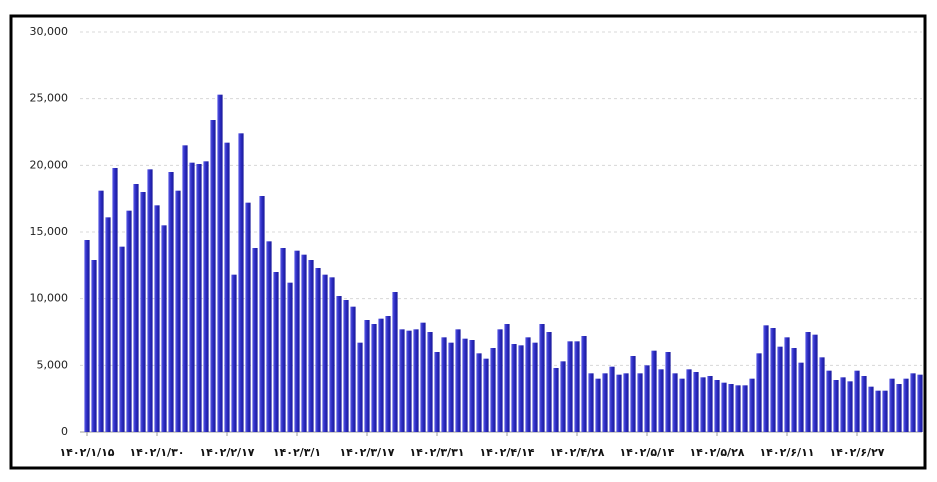  Describe the element at coordinates (436, 452) in the screenshot. I see `x-tick-label: ۱۴۰۲/۳/۳۱` at that location.